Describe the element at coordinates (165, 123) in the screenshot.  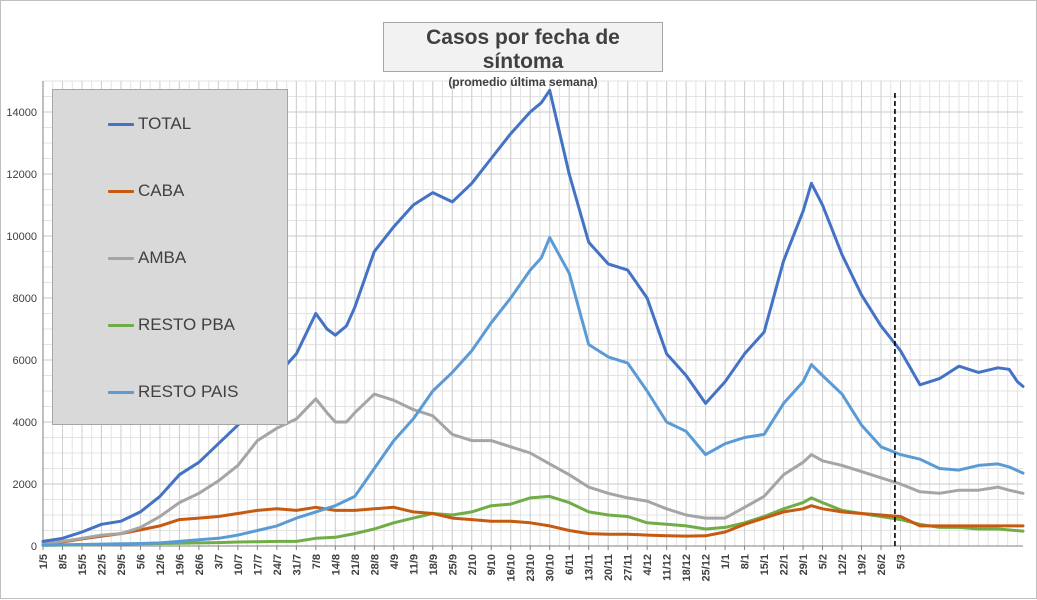
I see `legend-label-total: TOTAL` at that location.